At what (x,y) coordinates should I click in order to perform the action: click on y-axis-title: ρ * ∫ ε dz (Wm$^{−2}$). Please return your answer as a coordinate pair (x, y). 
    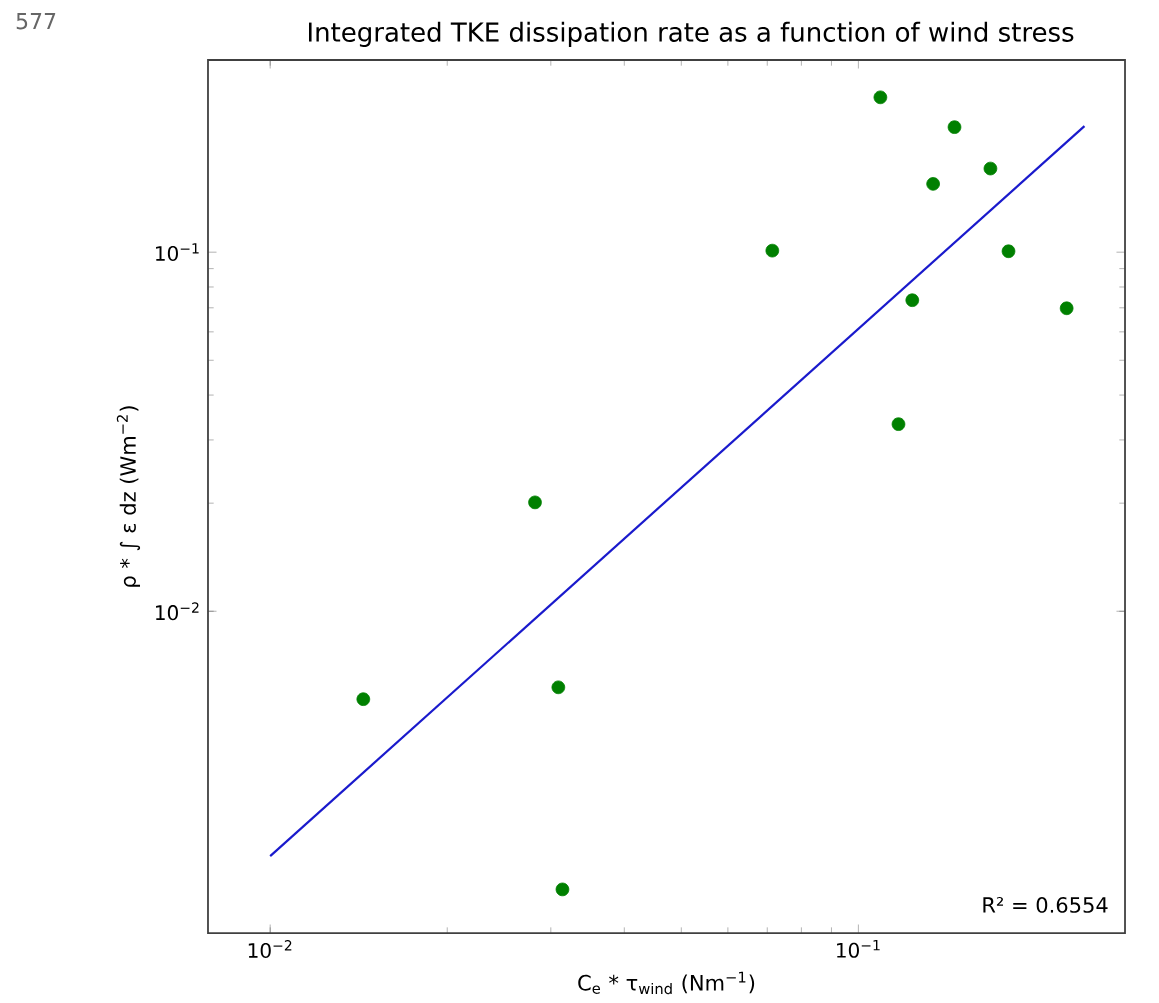
    Looking at the image, I should click on (128, 496).